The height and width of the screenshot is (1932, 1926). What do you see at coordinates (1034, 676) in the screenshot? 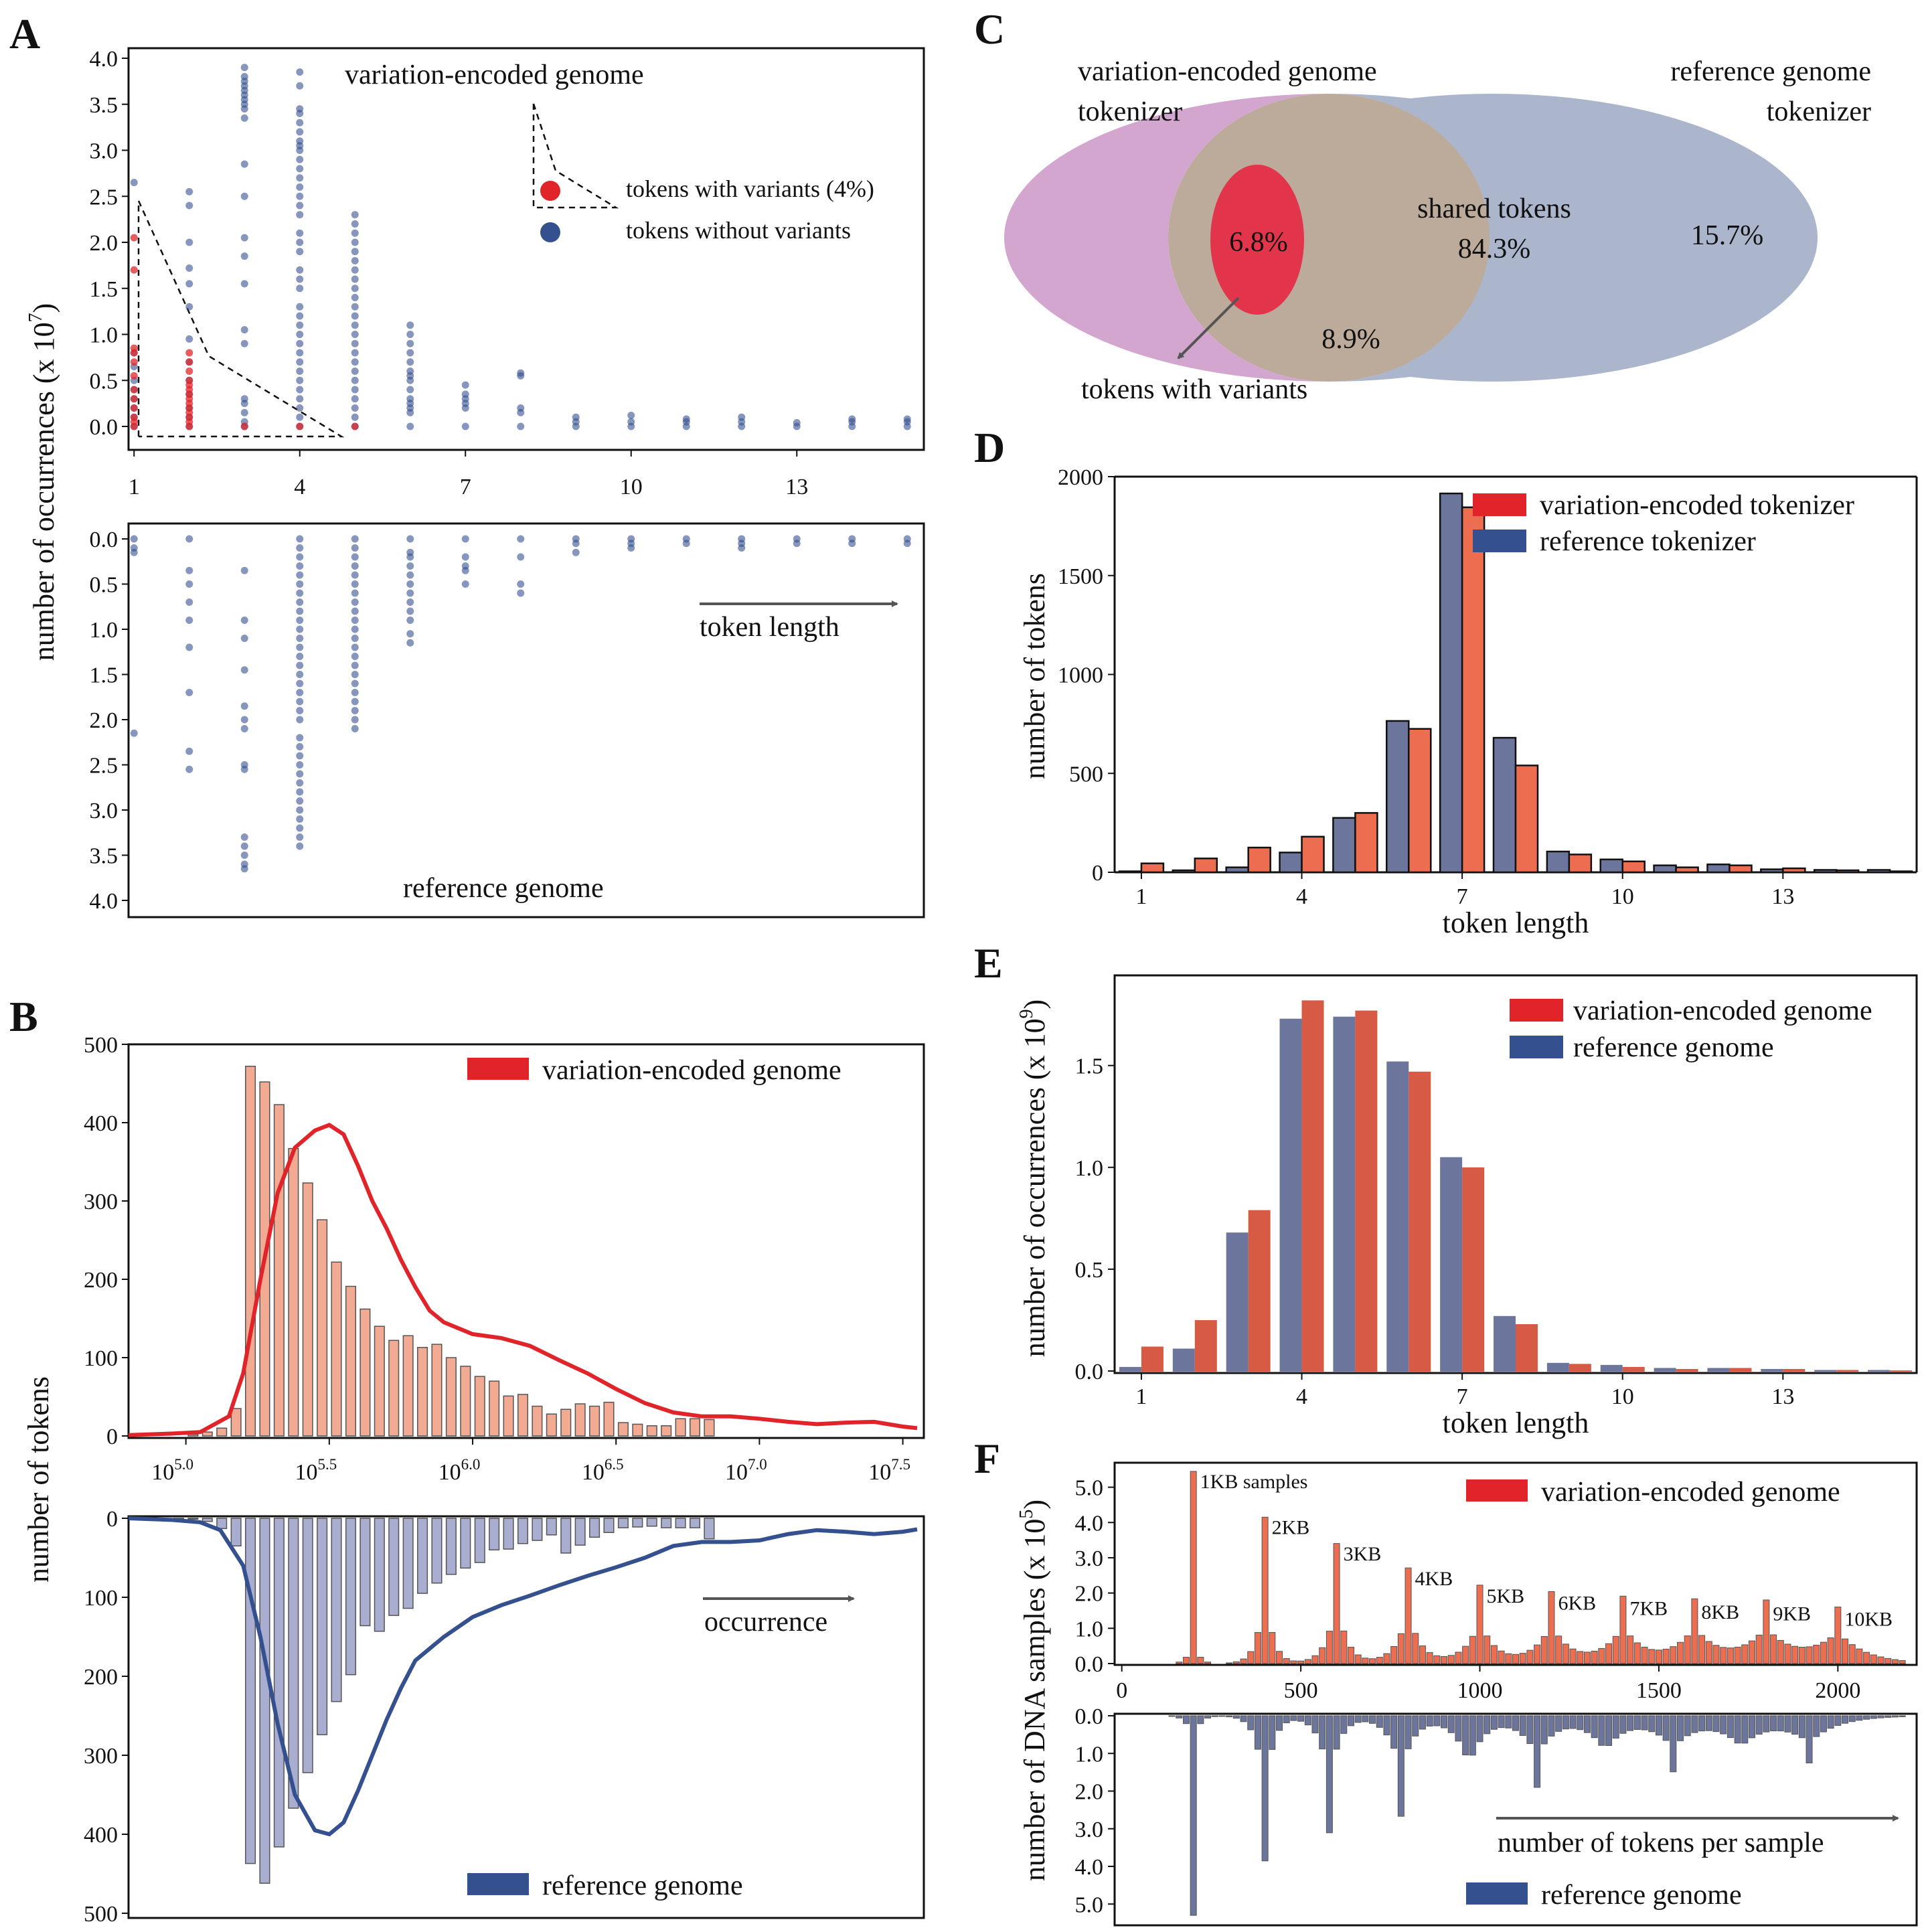
I see `panel-d-y-axis-label: number of tokens` at bounding box center [1034, 676].